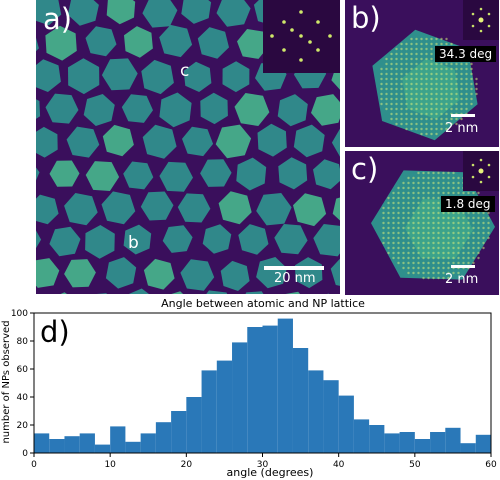  What do you see at coordinates (422, 73) in the screenshot?
I see `panel-b-image: b) 34.3 deg 2 nm` at bounding box center [422, 73].